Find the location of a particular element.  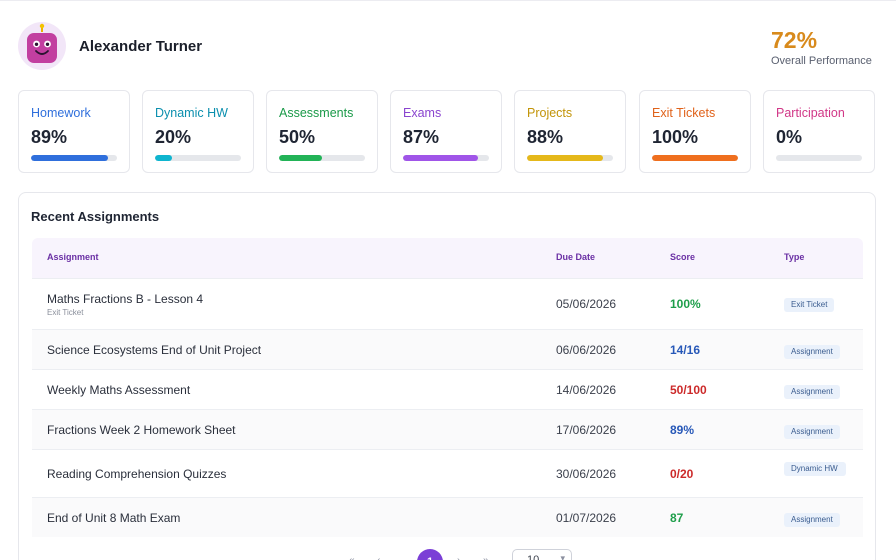

due-date: 30/06/2026 is located at coordinates (586, 474).